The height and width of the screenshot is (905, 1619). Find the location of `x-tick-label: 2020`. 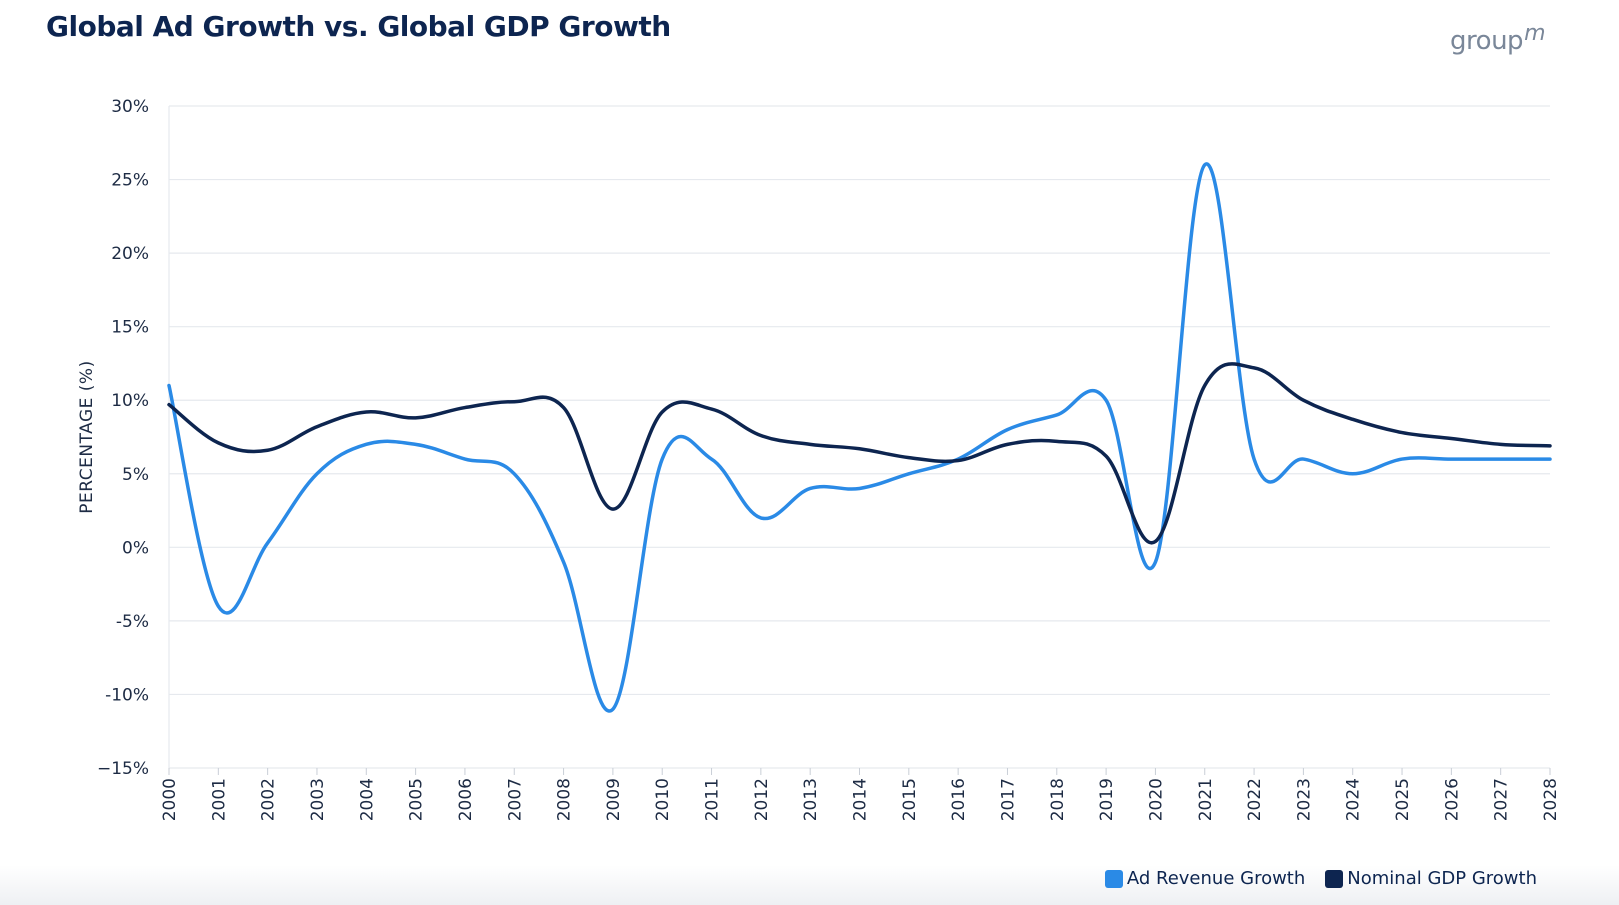

x-tick-label: 2020 is located at coordinates (1156, 799).